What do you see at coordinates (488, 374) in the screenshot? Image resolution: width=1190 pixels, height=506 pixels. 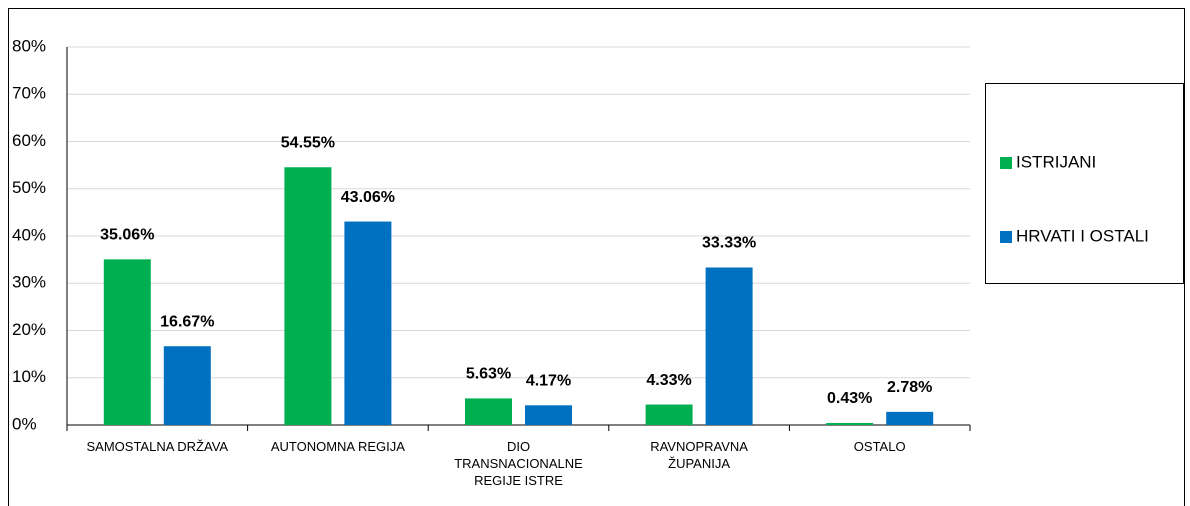 I see `value-label: 5.63%` at bounding box center [488, 374].